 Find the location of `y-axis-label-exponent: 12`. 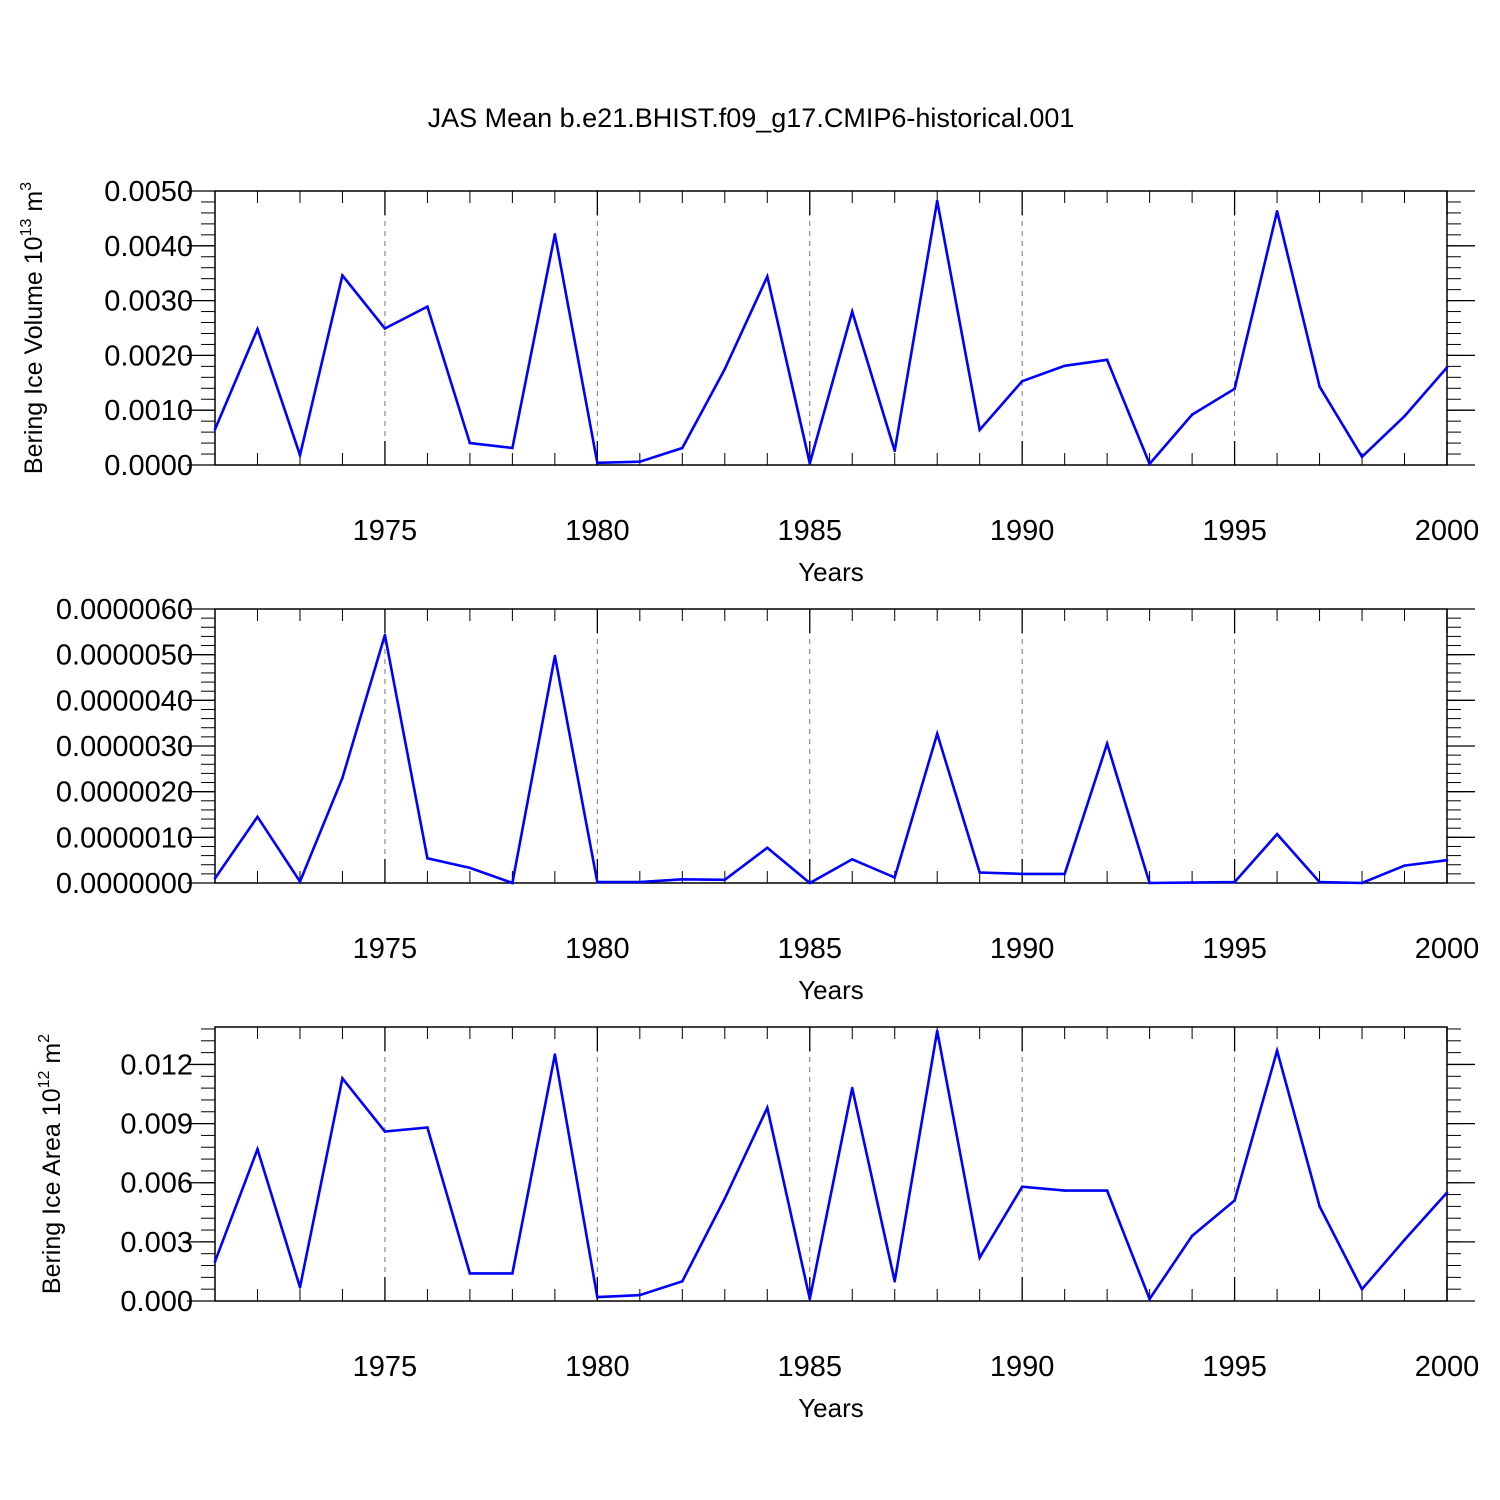

y-axis-label-exponent: 12 is located at coordinates (44, 1079).